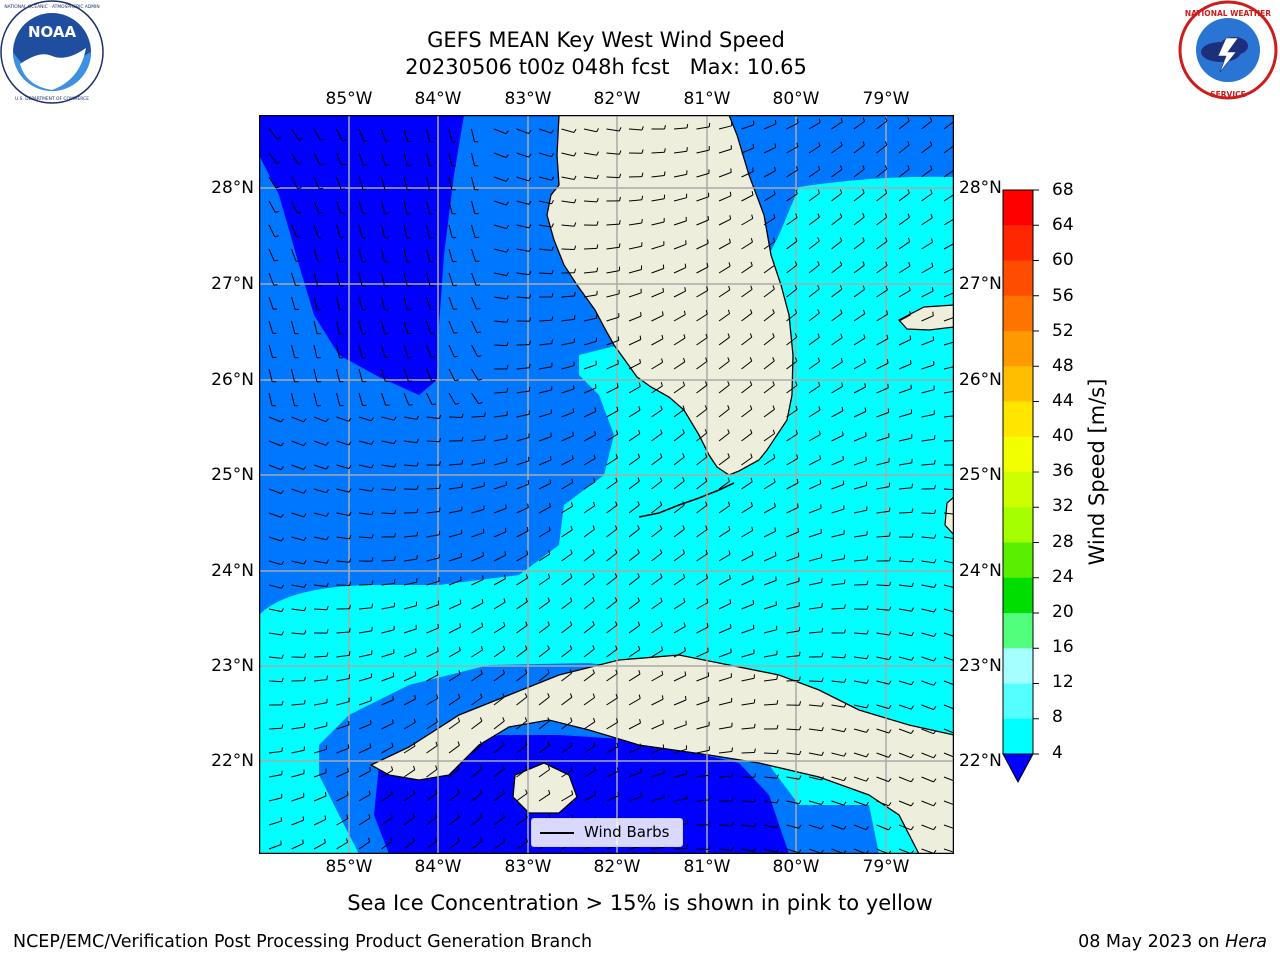  Describe the element at coordinates (1018, 313) in the screenshot. I see `colorbar-segment` at that location.